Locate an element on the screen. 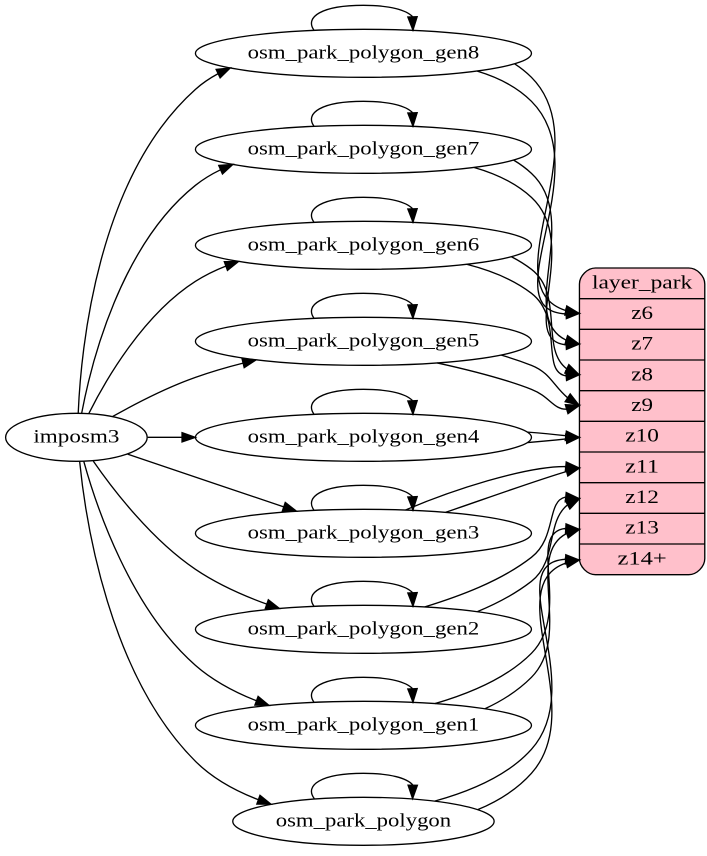 This screenshot has height=856, width=707. svg-text: z14+ is located at coordinates (641, 558).